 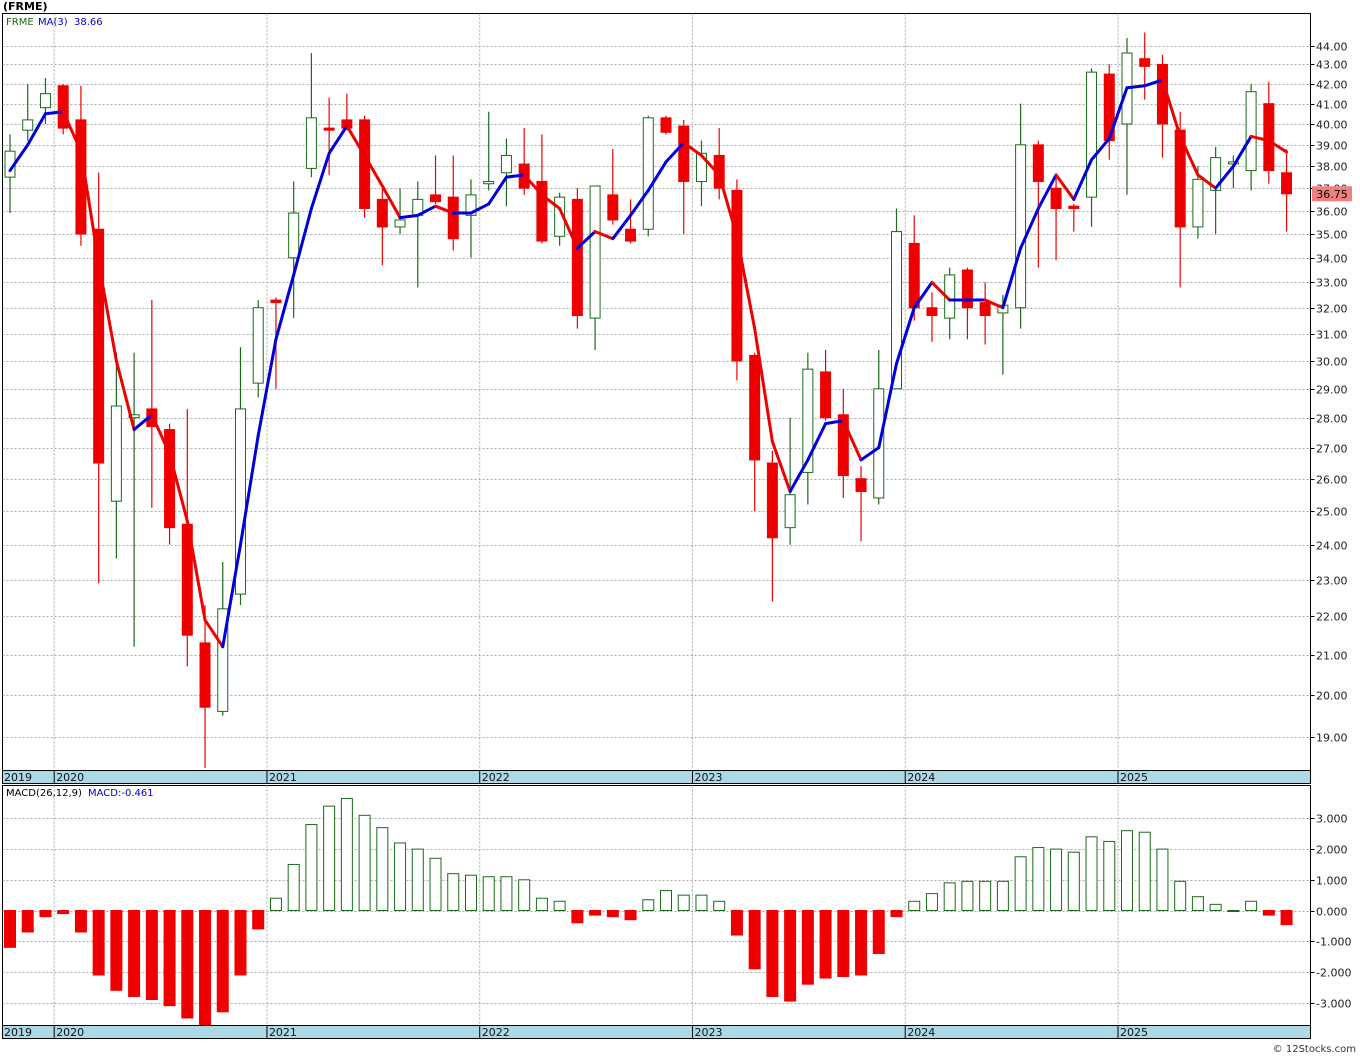 I want to click on y-tick-label: 43.00, so click(x=1332, y=65).